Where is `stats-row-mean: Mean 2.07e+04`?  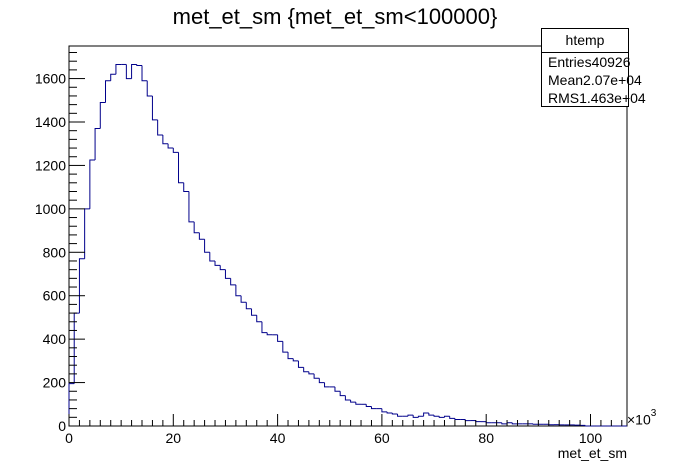
stats-row-mean: Mean 2.07e+04 is located at coordinates (592, 80).